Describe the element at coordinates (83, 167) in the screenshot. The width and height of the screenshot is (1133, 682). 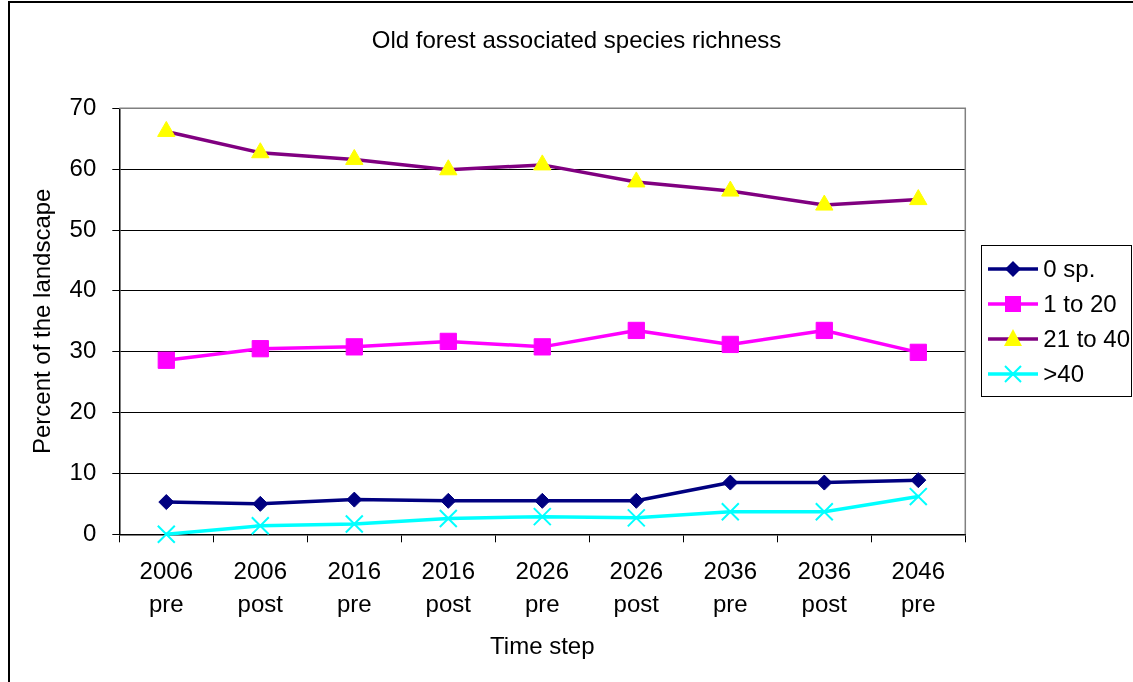
I see `y-tick-label: 60` at that location.